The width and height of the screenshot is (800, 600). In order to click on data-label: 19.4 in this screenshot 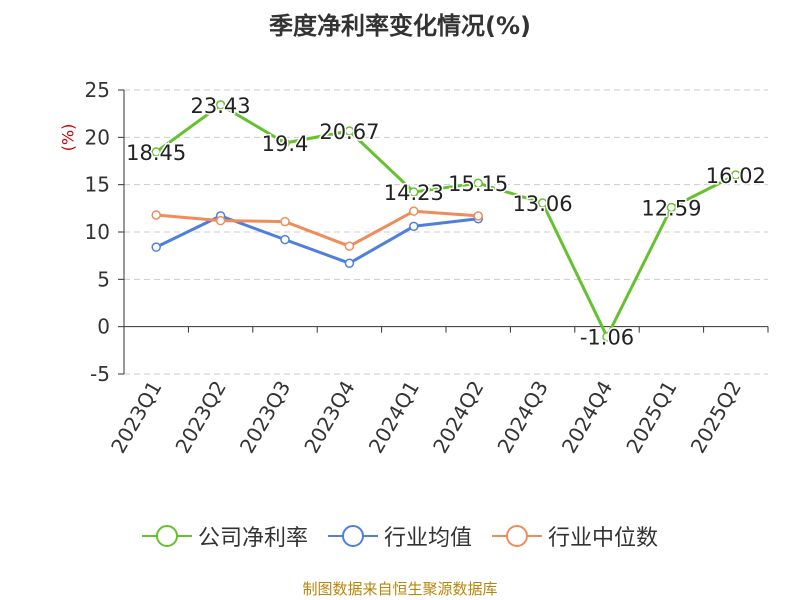, I will do `click(285, 144)`.